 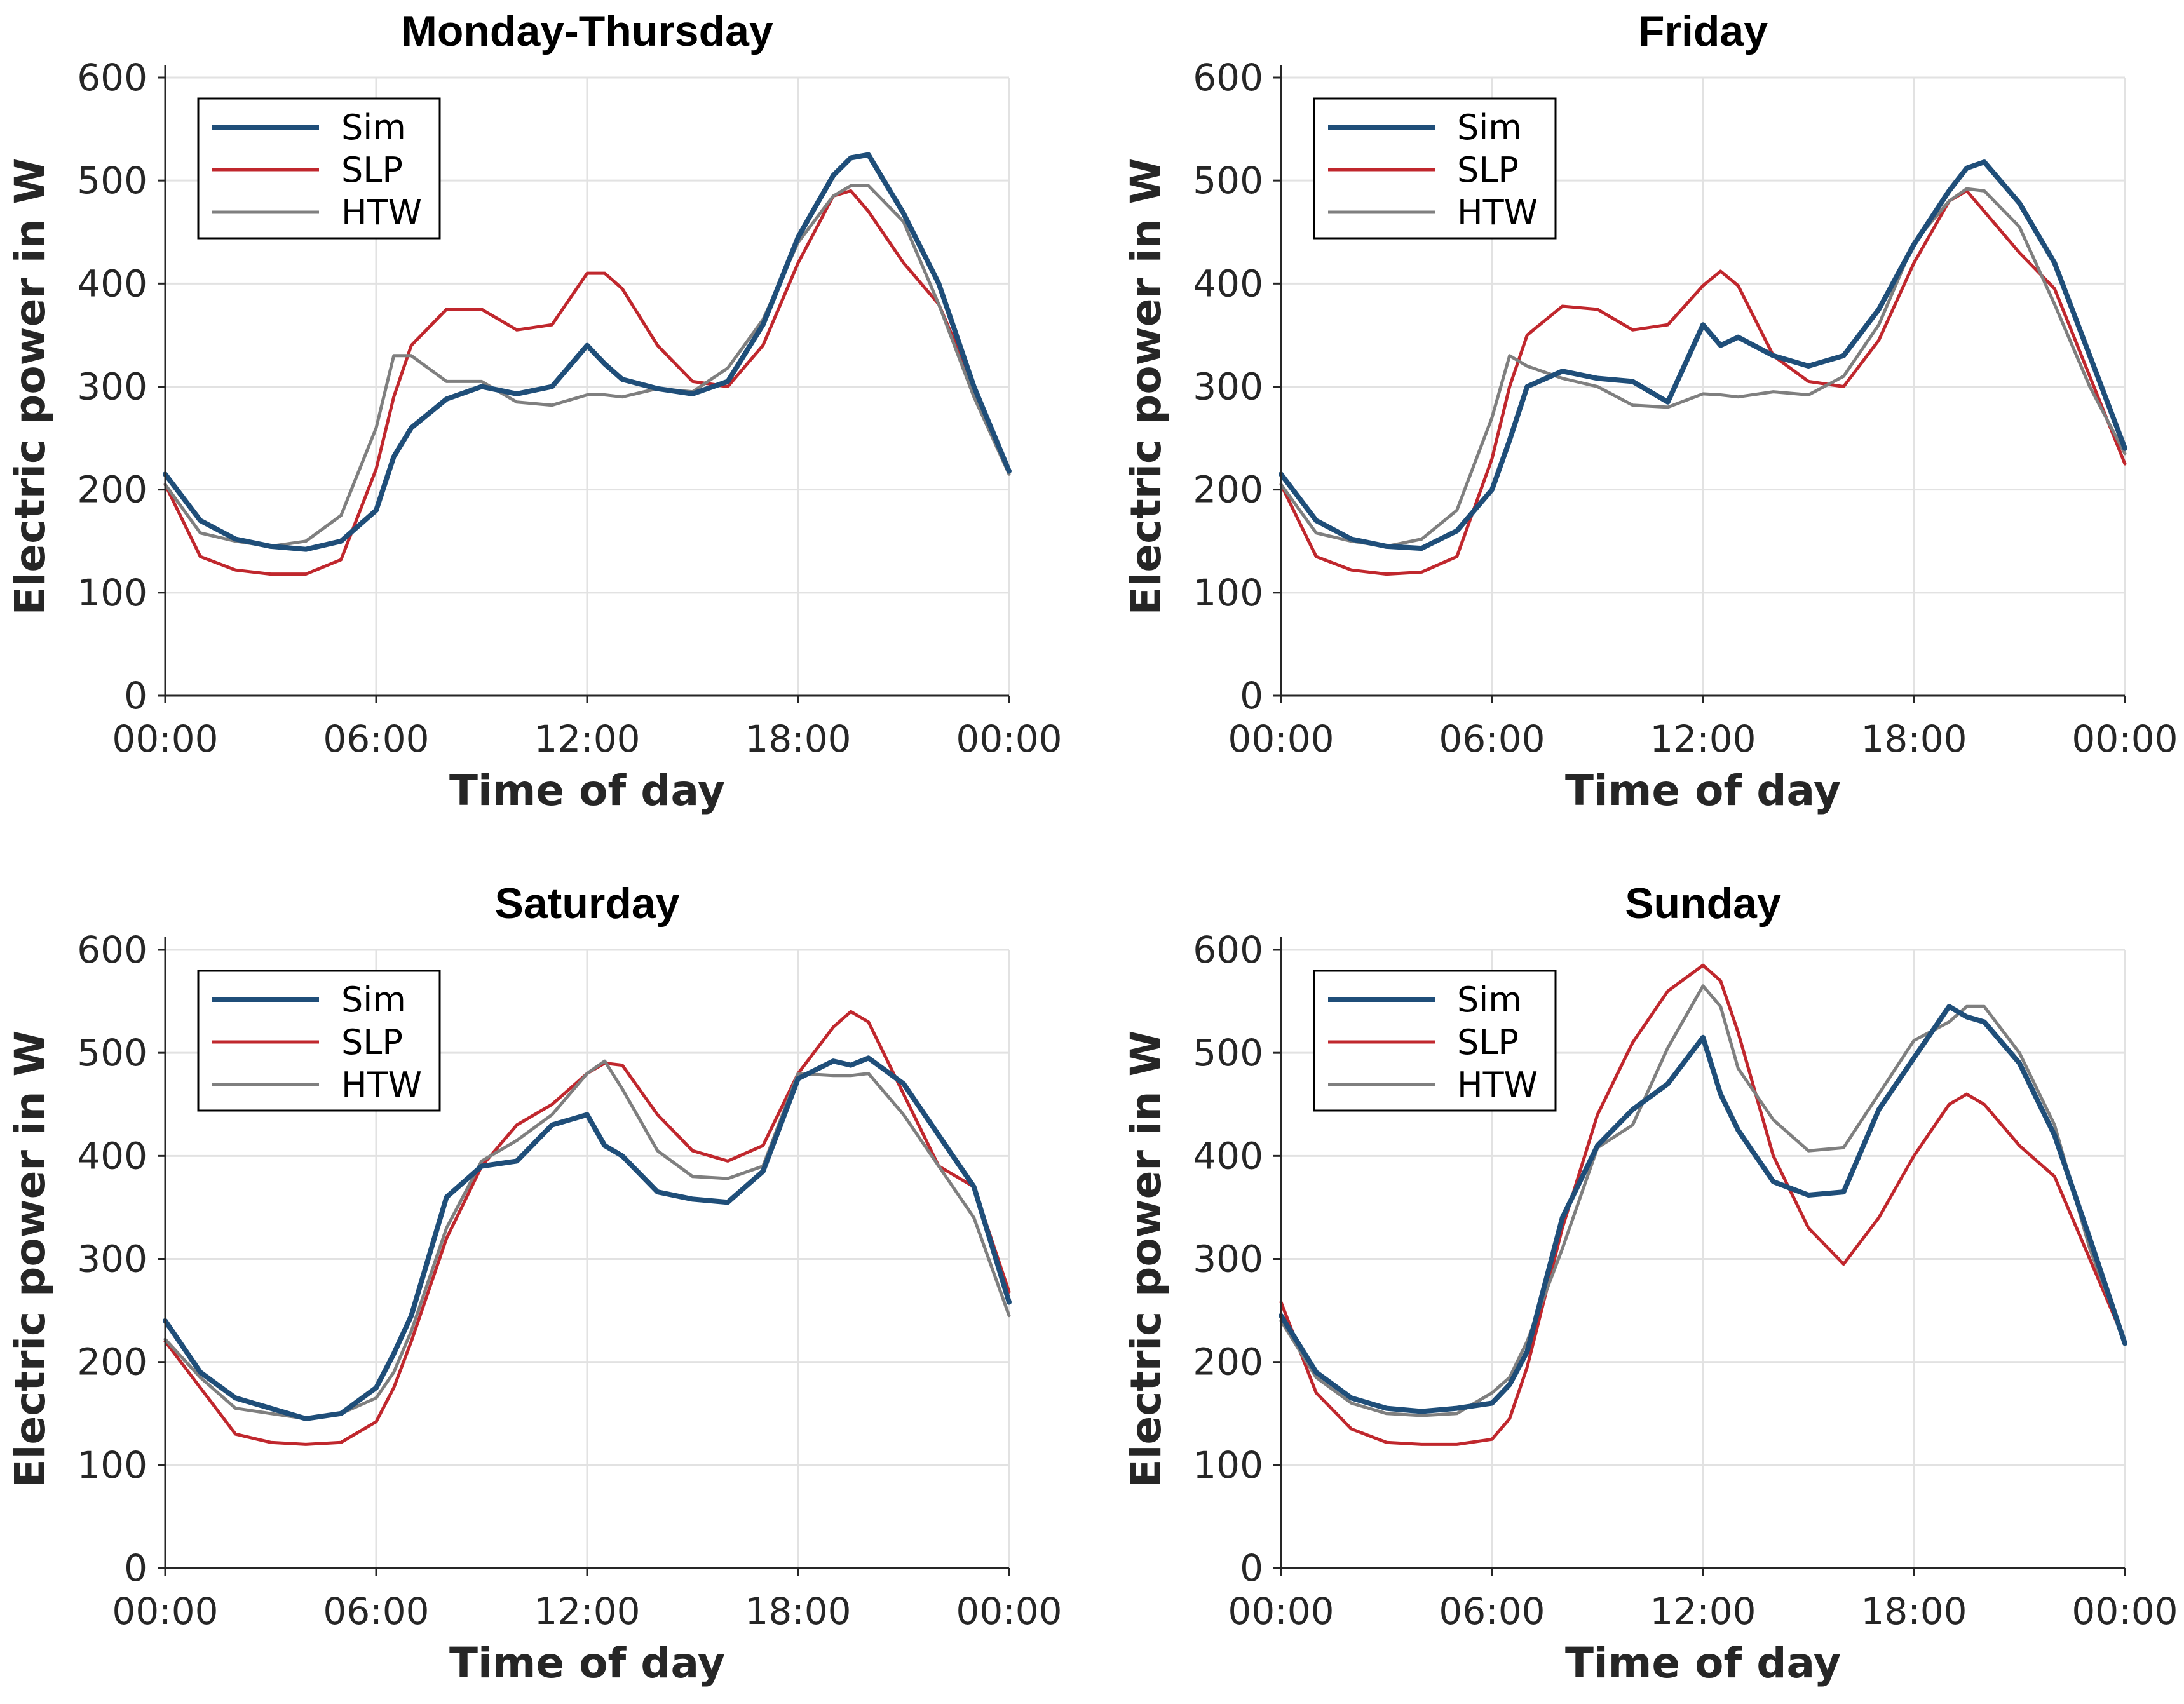 What do you see at coordinates (587, 903) in the screenshot?
I see `chart-title: Saturday` at bounding box center [587, 903].